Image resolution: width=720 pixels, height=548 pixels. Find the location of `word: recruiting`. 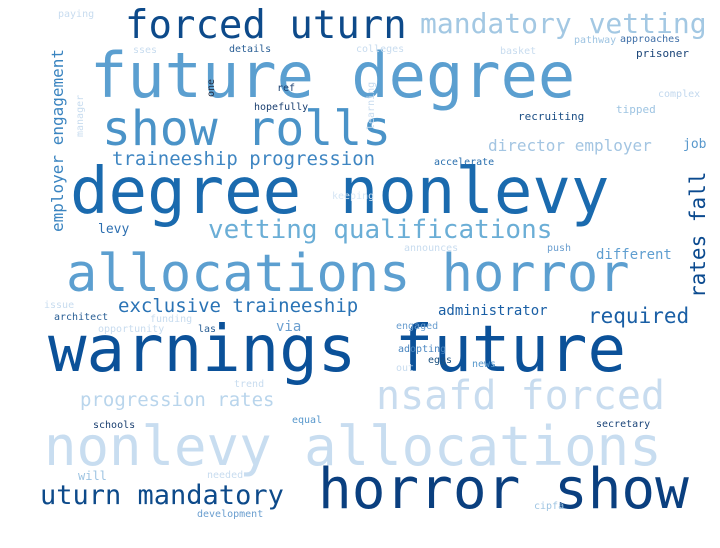

word: recruiting is located at coordinates (551, 116).